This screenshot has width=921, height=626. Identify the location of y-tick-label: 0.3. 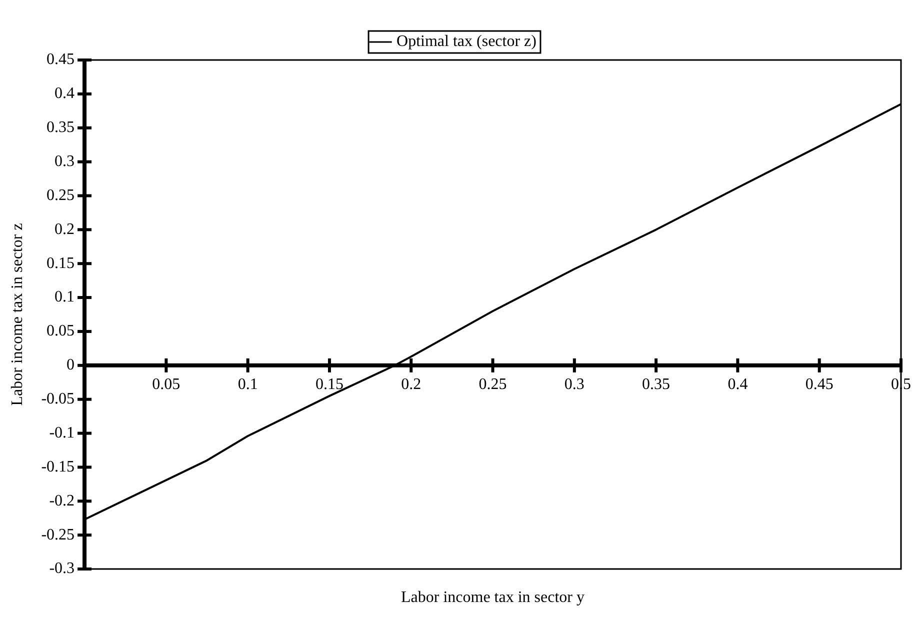
(64, 161).